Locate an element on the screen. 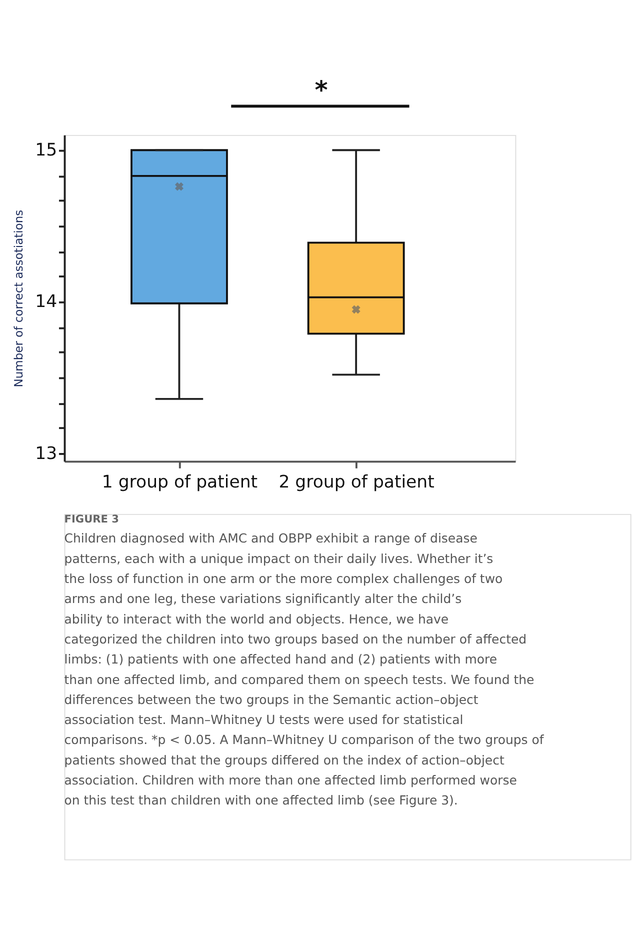 The width and height of the screenshot is (639, 952). y-axis-title: Number of correct assotiations is located at coordinates (19, 299).